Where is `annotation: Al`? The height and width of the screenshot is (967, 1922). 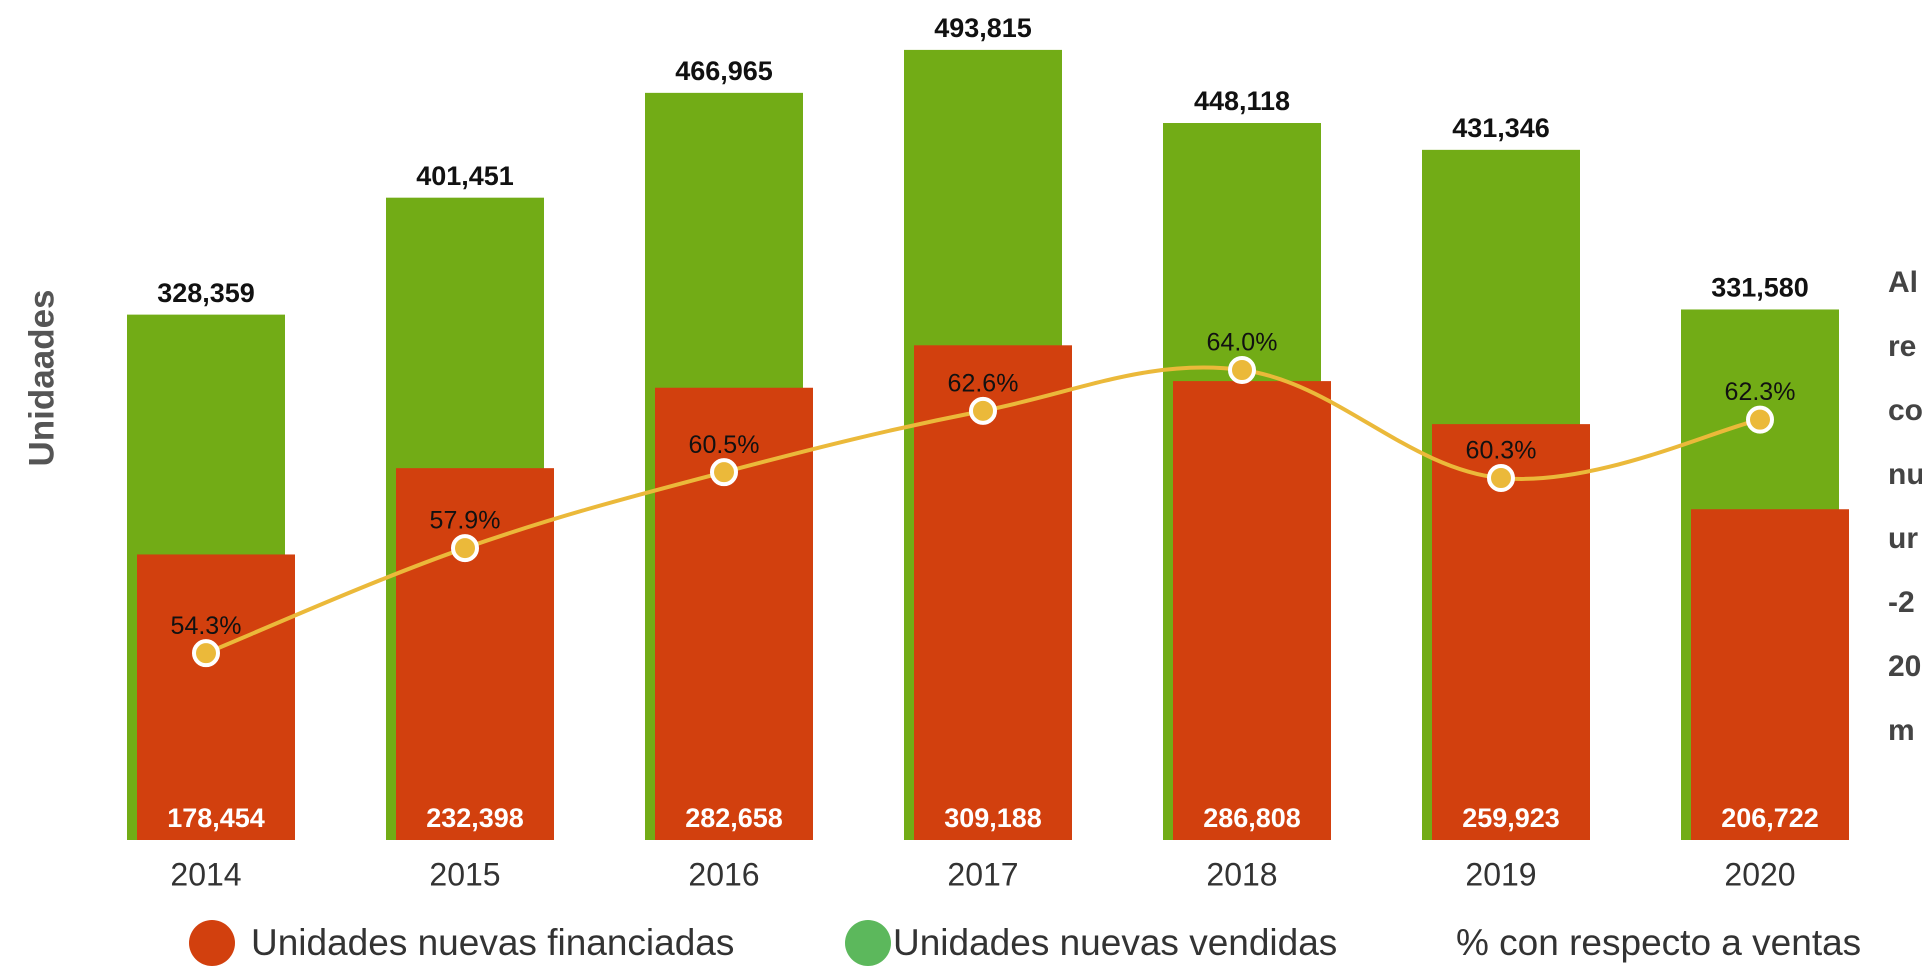
annotation: Al is located at coordinates (1903, 282).